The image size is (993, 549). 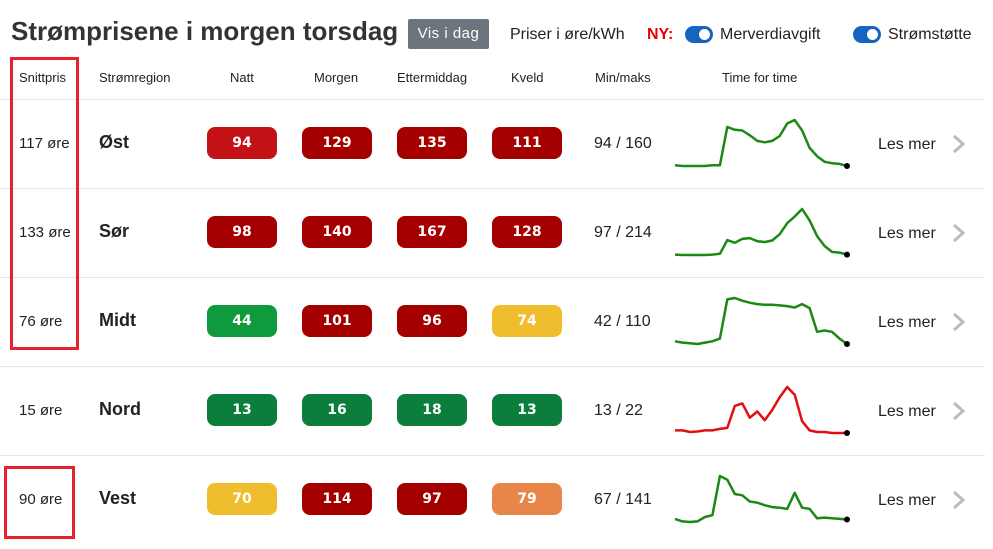 I want to click on avg-price: 117 øre, so click(x=44, y=143).